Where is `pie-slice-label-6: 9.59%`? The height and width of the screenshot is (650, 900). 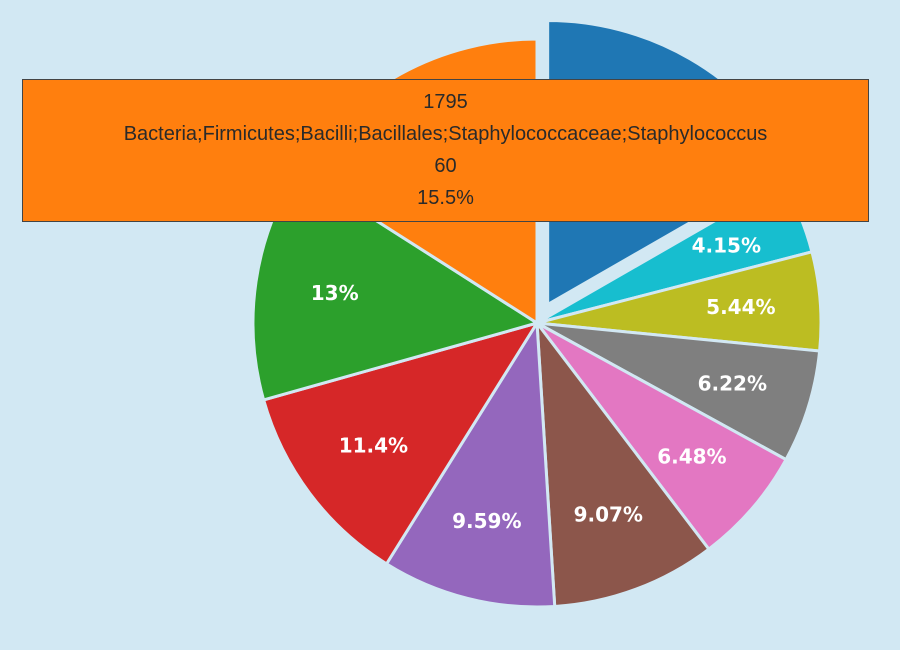 pie-slice-label-6: 9.59% is located at coordinates (486, 521).